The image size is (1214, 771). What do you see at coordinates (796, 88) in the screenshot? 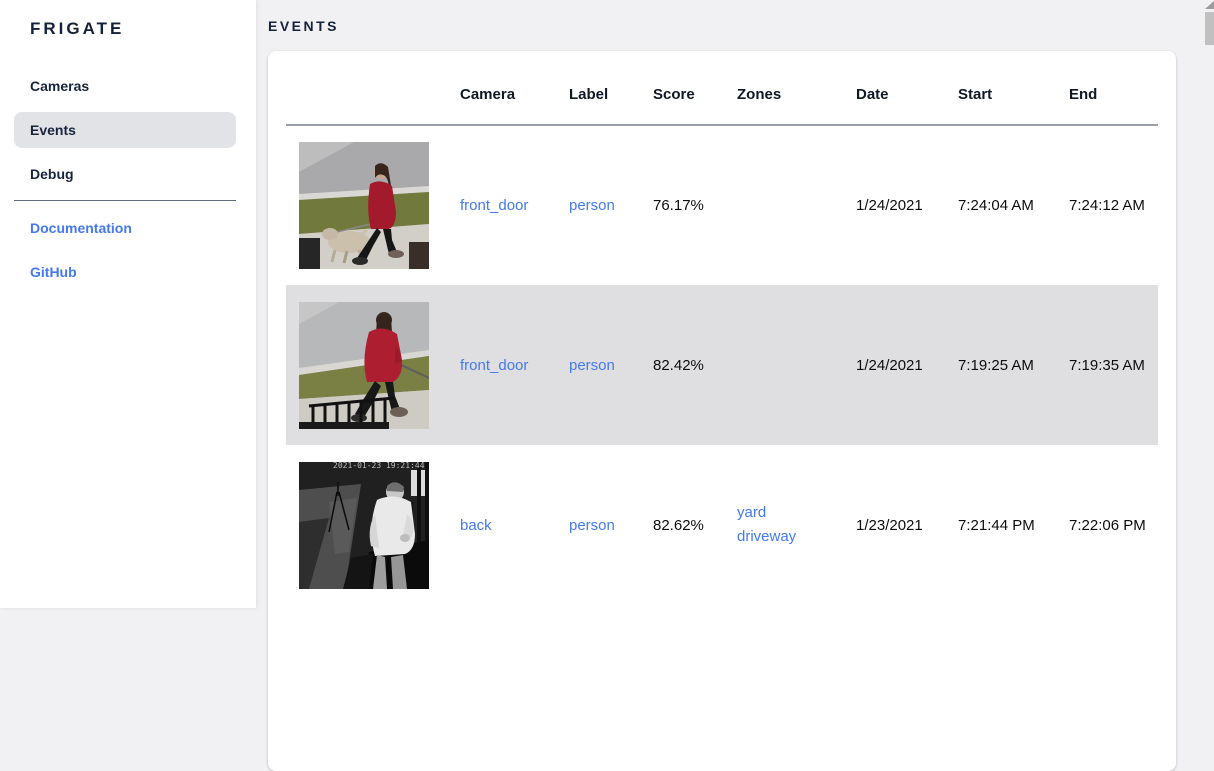
I see `column-header-zones: Zones` at bounding box center [796, 88].